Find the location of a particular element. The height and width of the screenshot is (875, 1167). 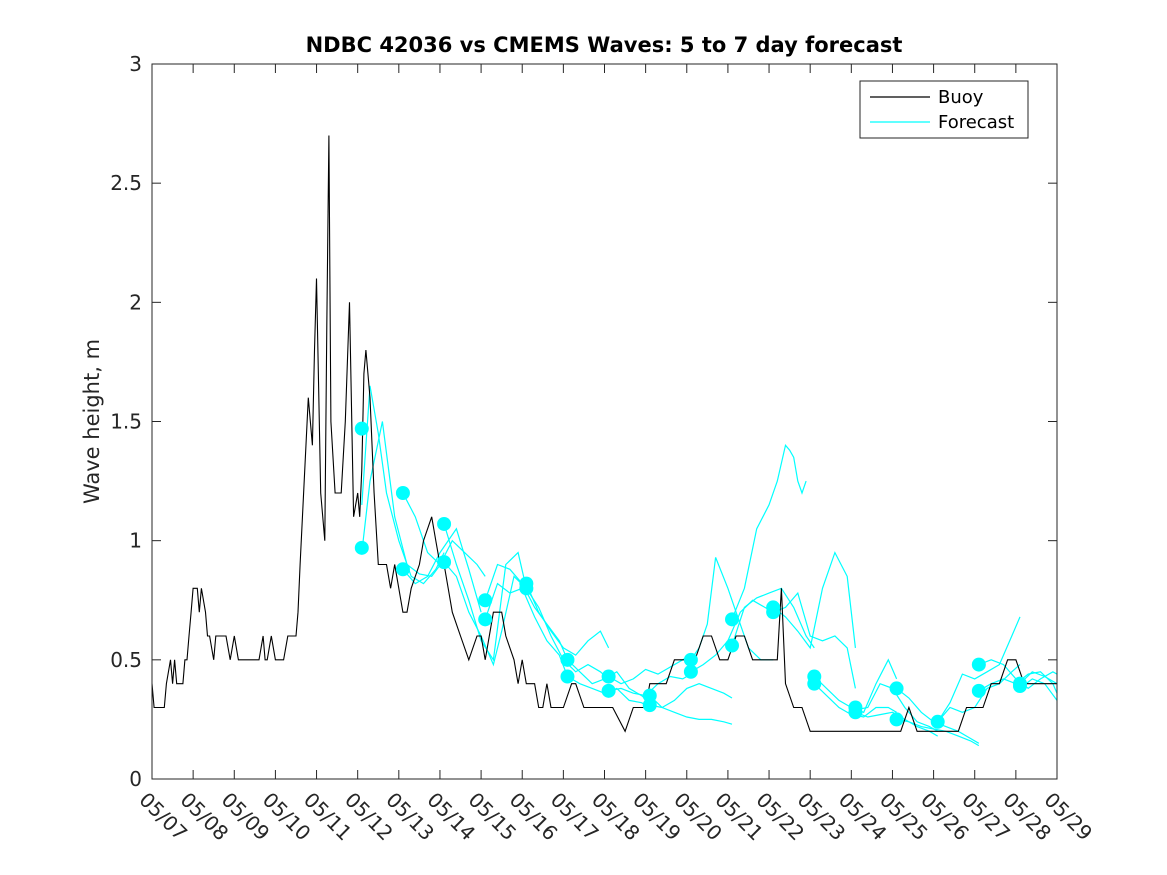

y-tick-label-6: 3 is located at coordinates (135, 64).